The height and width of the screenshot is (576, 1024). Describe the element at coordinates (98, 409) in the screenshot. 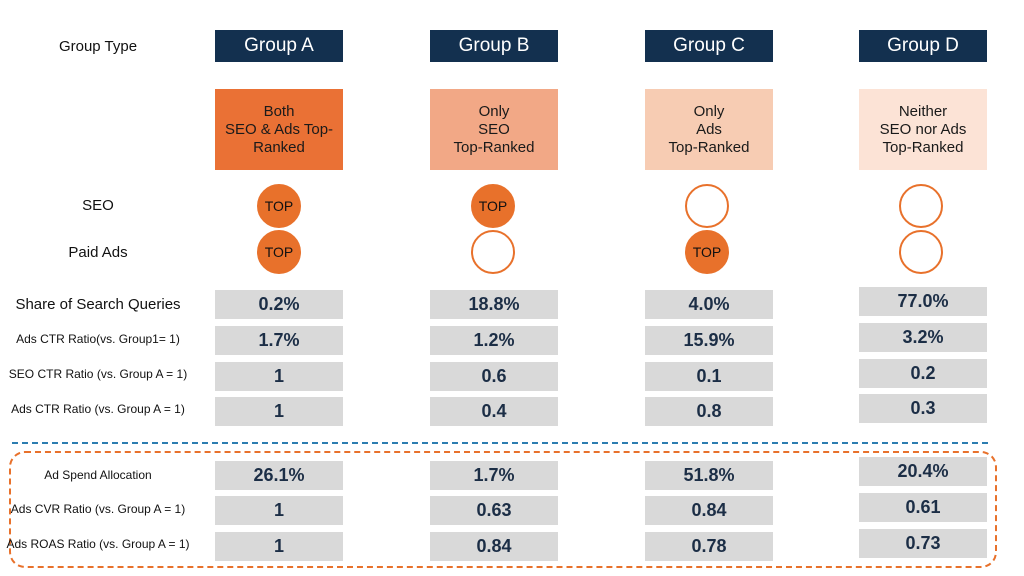

I see `label-ads-ctr-ratio: Ads CTR Ratio (vs. Group A = 1)` at that location.